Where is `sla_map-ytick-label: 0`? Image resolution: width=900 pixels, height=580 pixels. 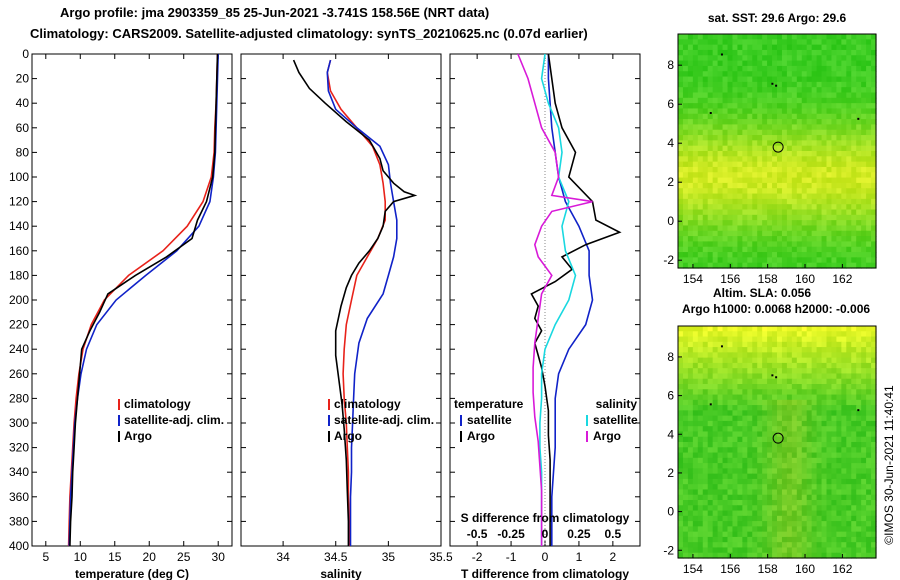 sla_map-ytick-label: 0 is located at coordinates (670, 512).